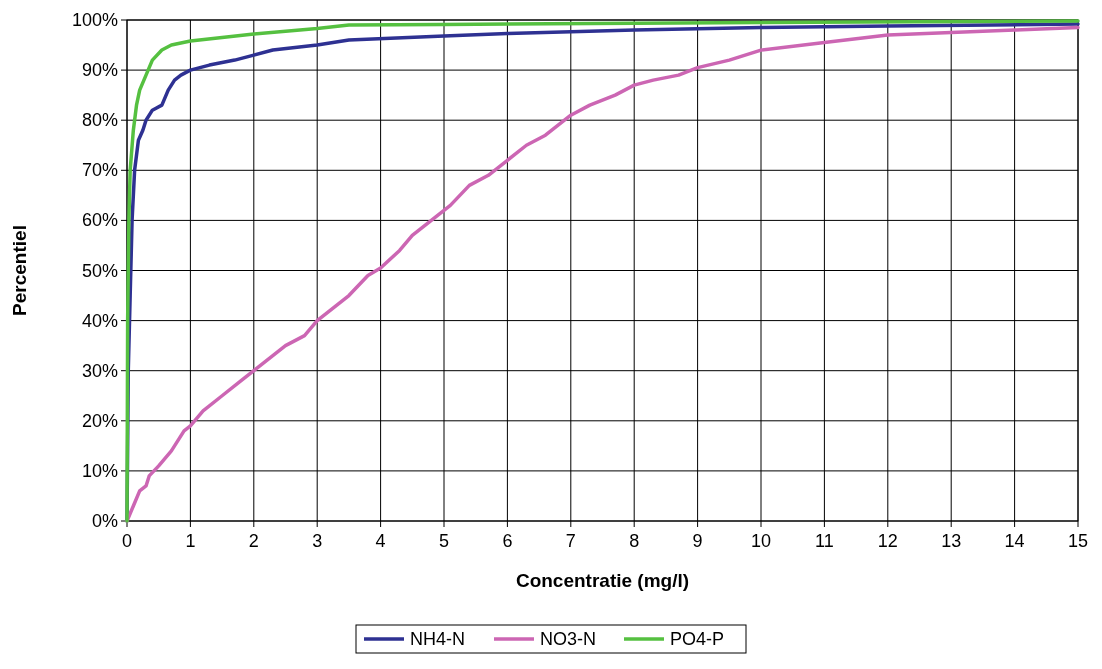 The image size is (1102, 669). Describe the element at coordinates (99, 270) in the screenshot. I see `y-tick-label: 50%` at that location.